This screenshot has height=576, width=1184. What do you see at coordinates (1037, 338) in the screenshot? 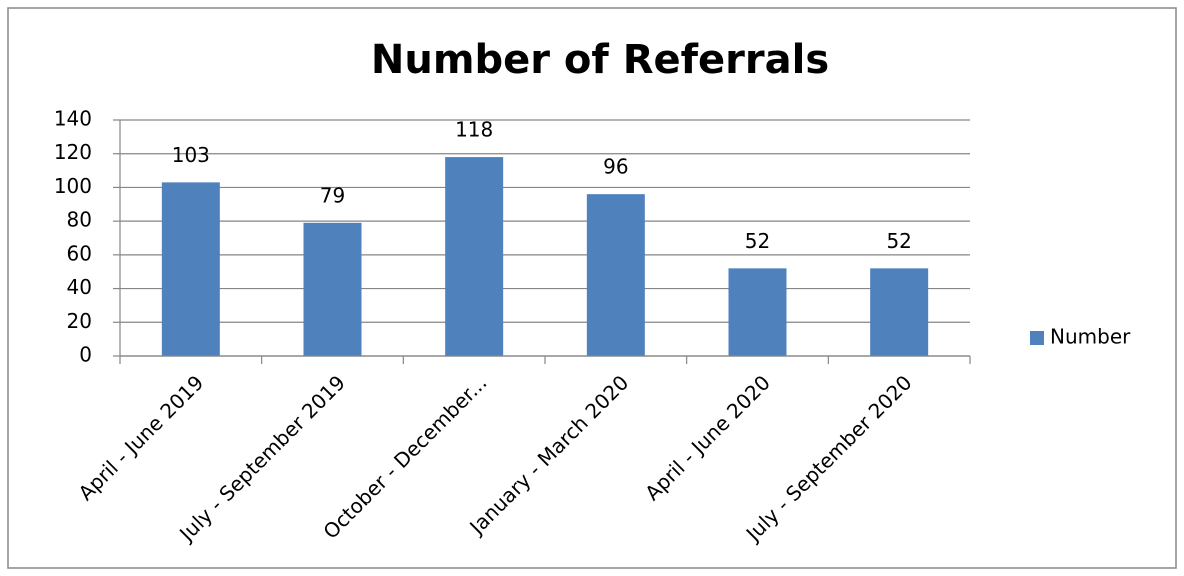
I see `legend-swatch` at bounding box center [1037, 338].